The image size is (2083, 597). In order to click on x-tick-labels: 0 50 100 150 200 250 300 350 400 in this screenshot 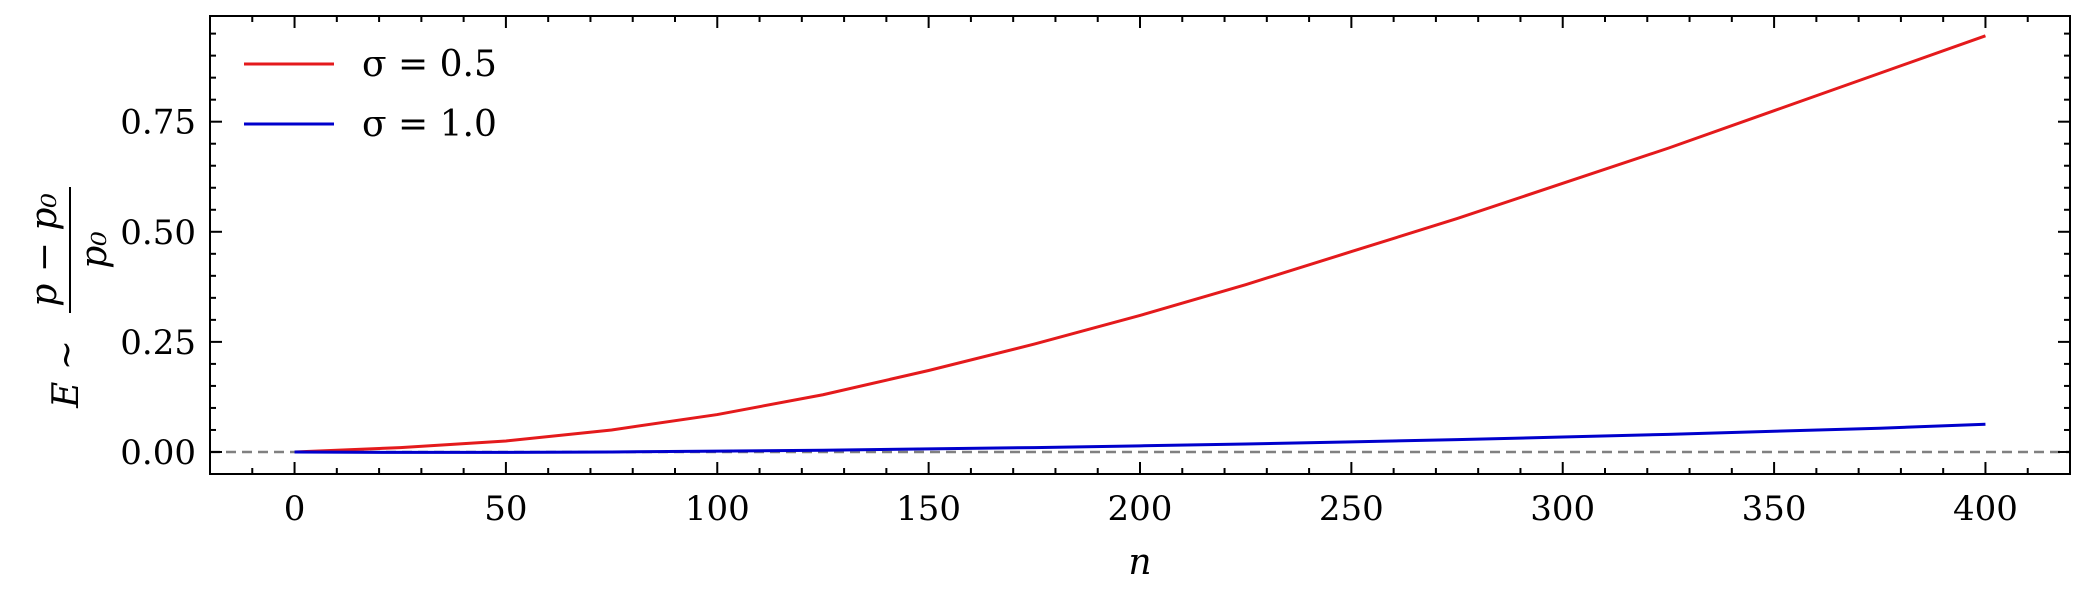, I will do `click(1151, 509)`.